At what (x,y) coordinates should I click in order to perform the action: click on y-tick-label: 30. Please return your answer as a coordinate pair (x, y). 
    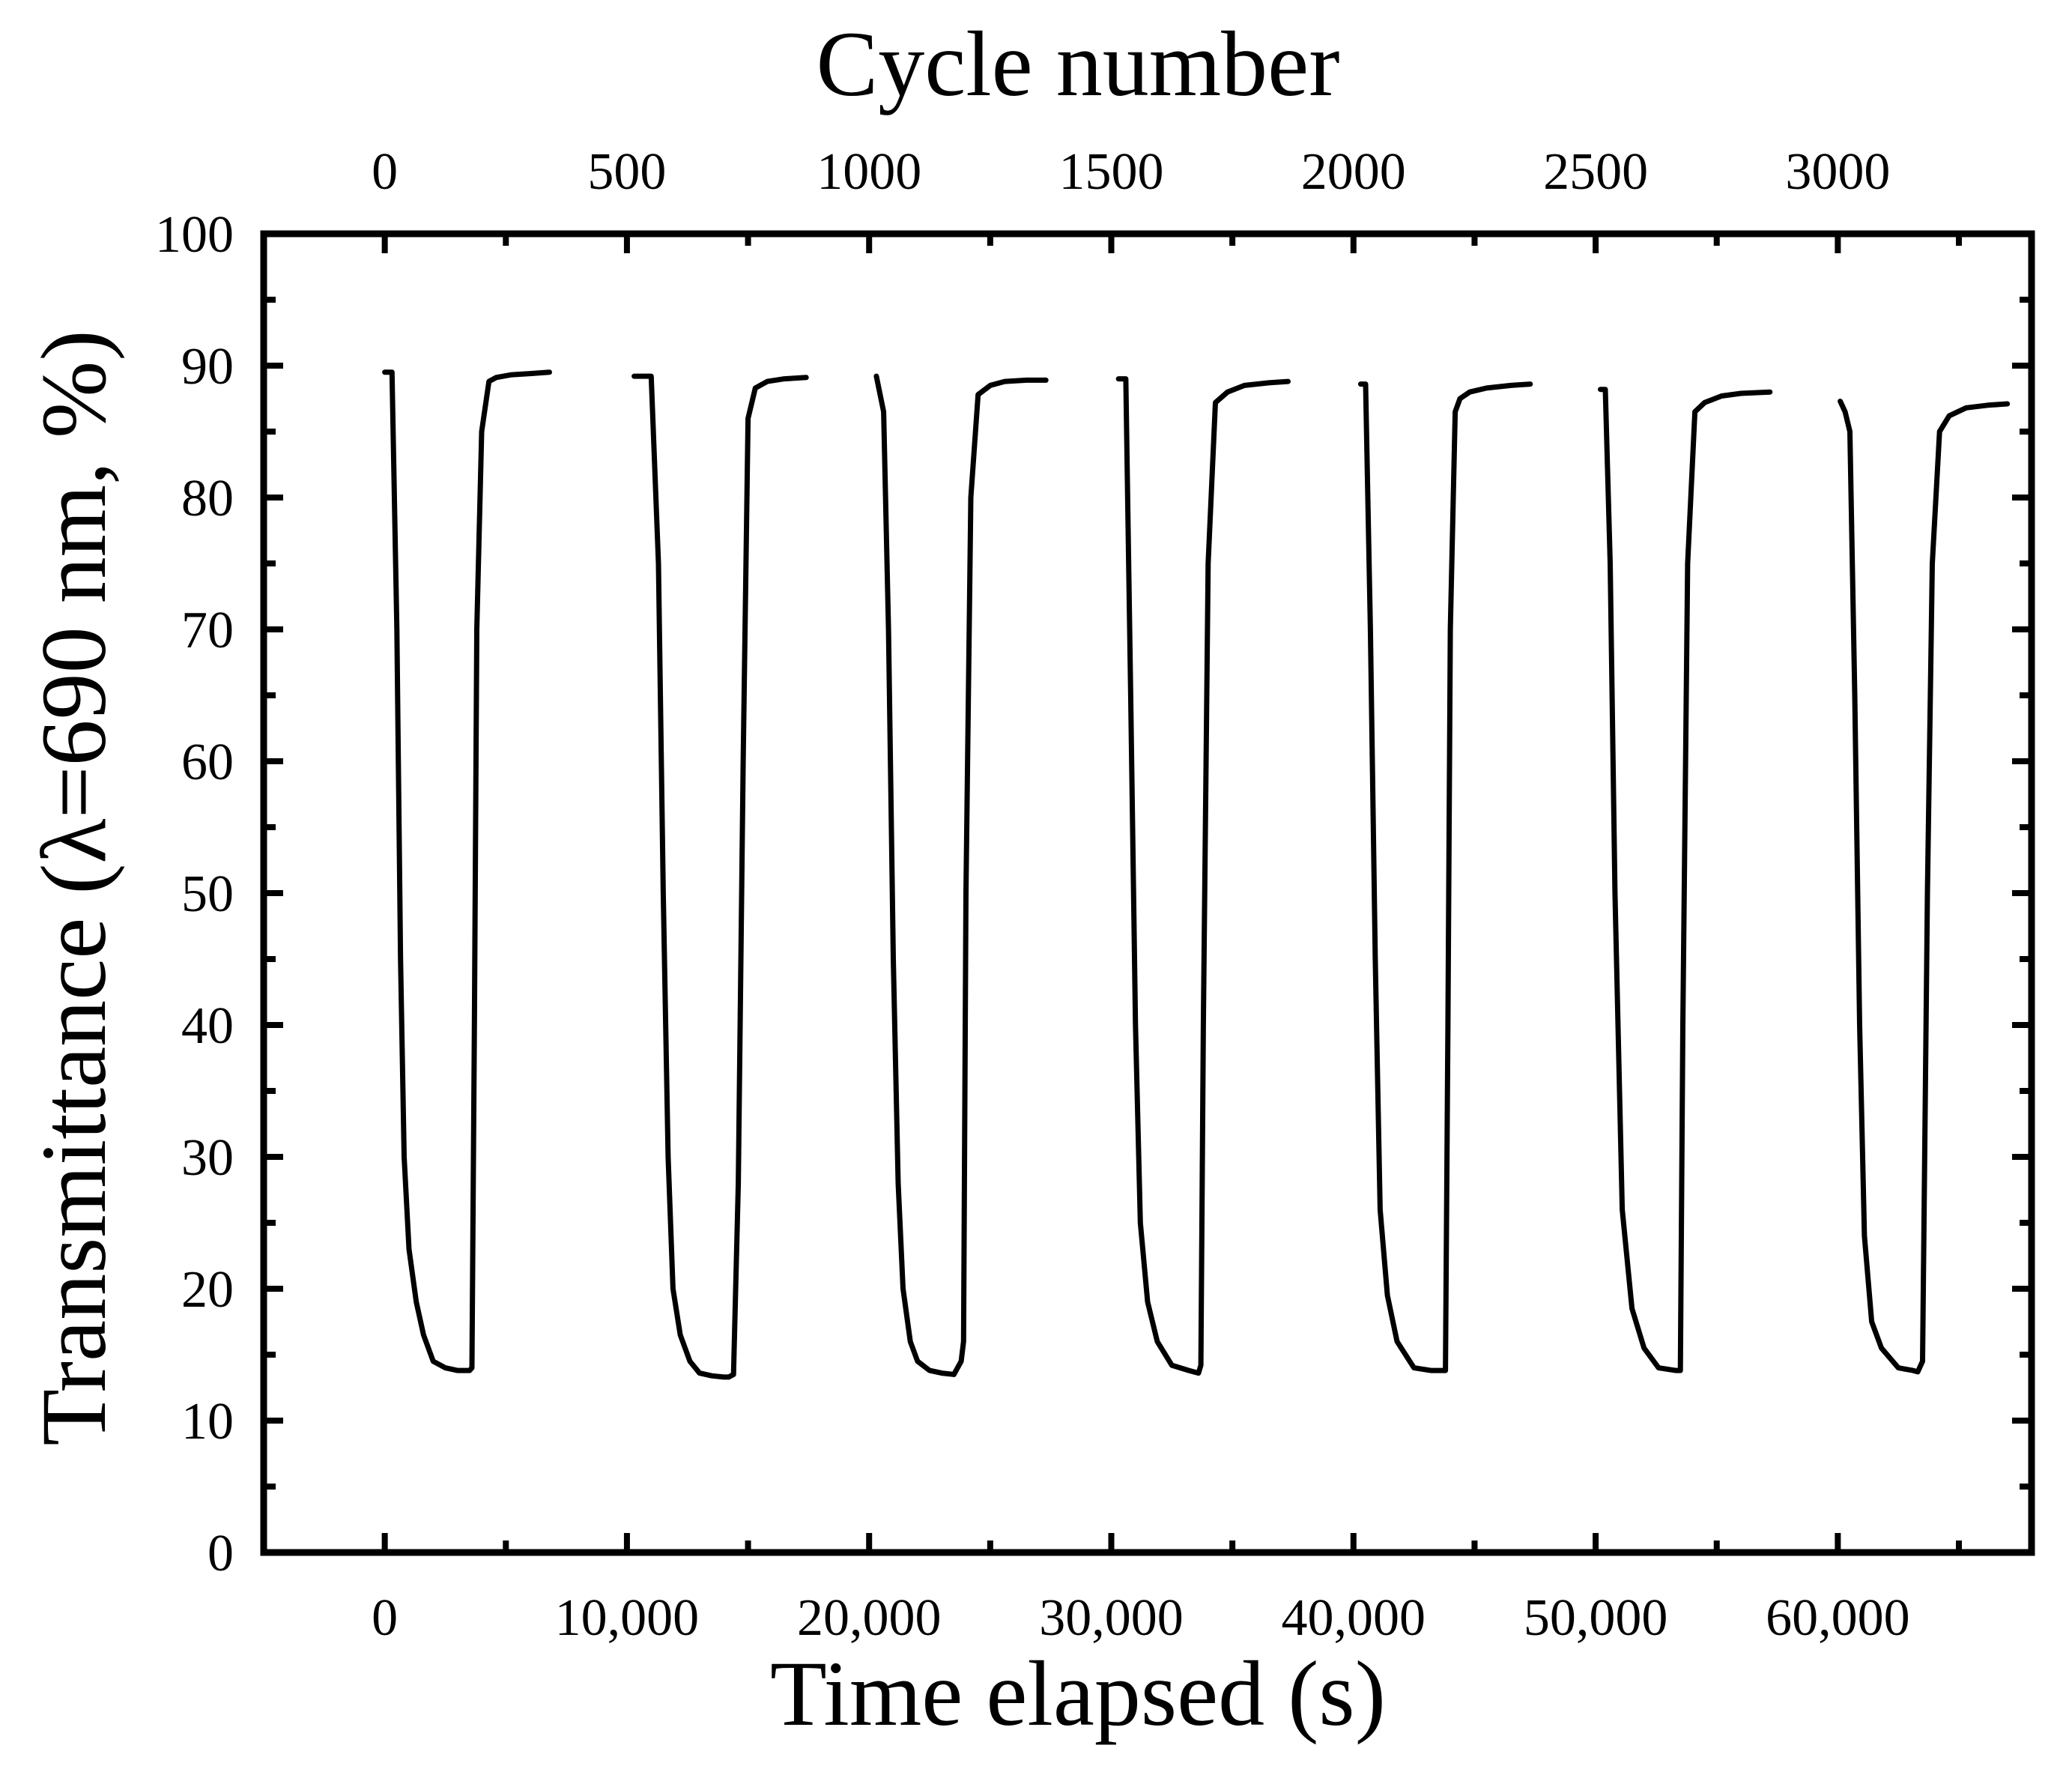
    Looking at the image, I should click on (207, 1158).